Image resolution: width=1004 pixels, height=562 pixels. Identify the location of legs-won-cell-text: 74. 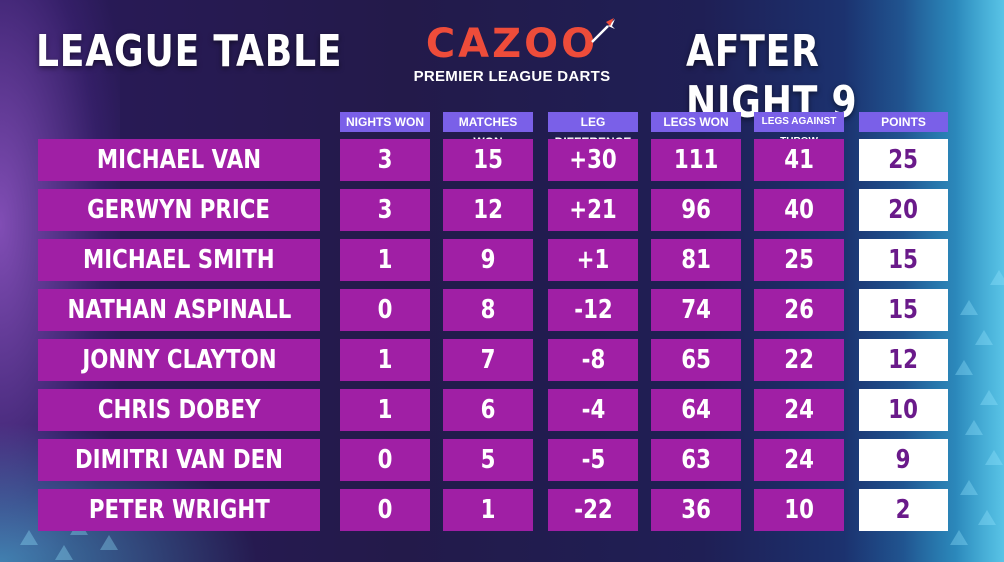
(696, 310).